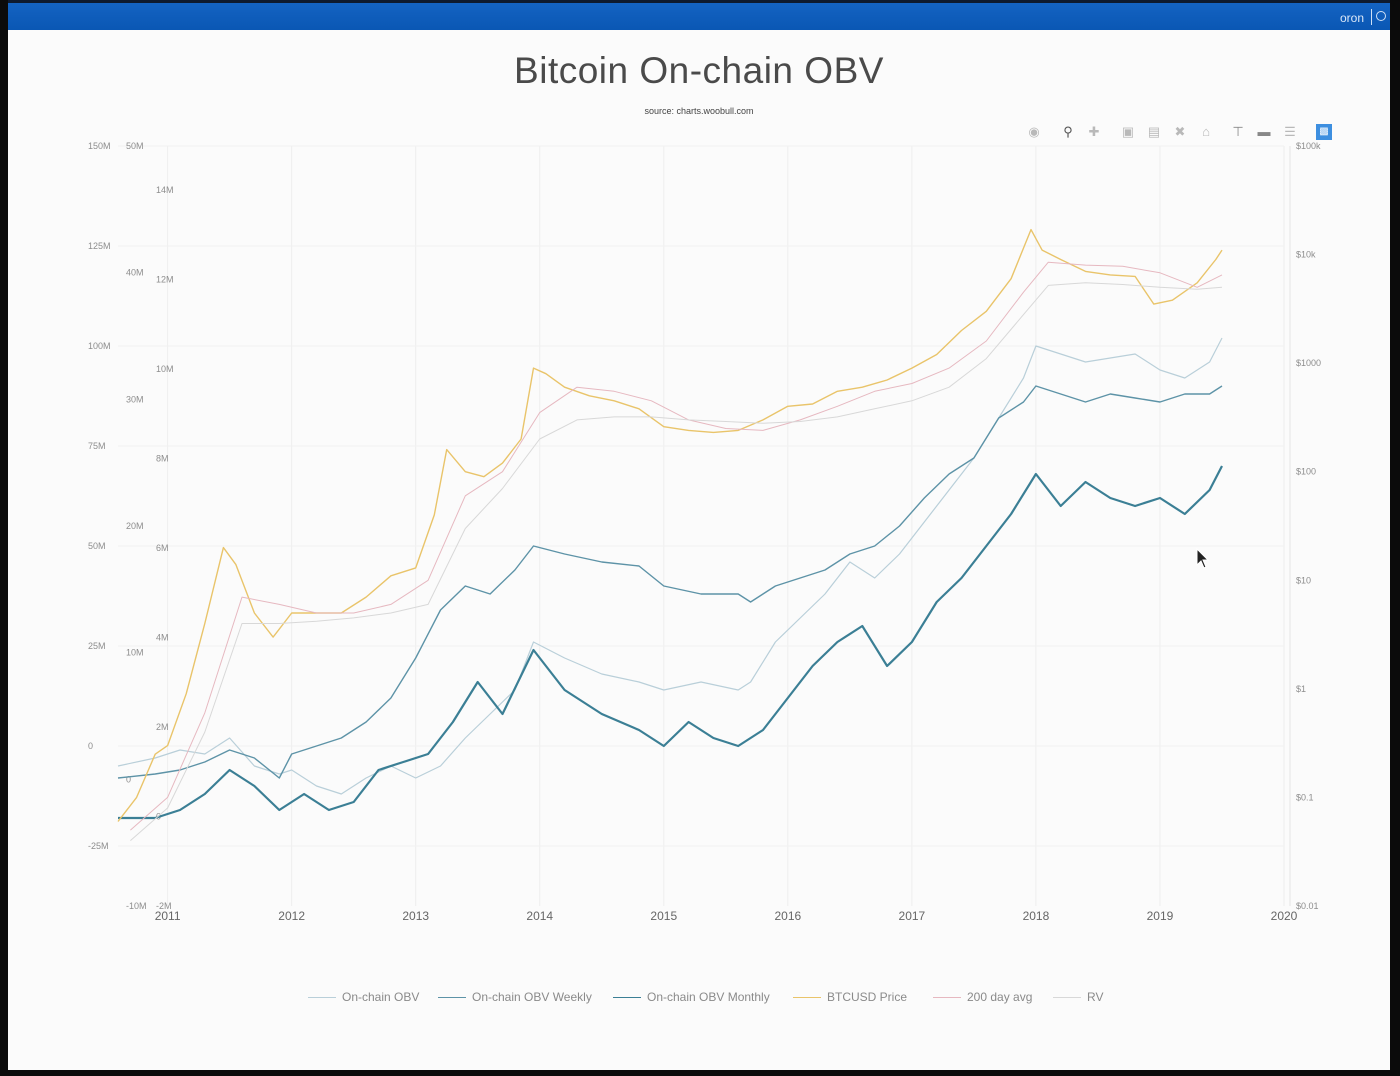 The image size is (1400, 1076). Describe the element at coordinates (787, 916) in the screenshot. I see `x-tick-label: 2016` at that location.